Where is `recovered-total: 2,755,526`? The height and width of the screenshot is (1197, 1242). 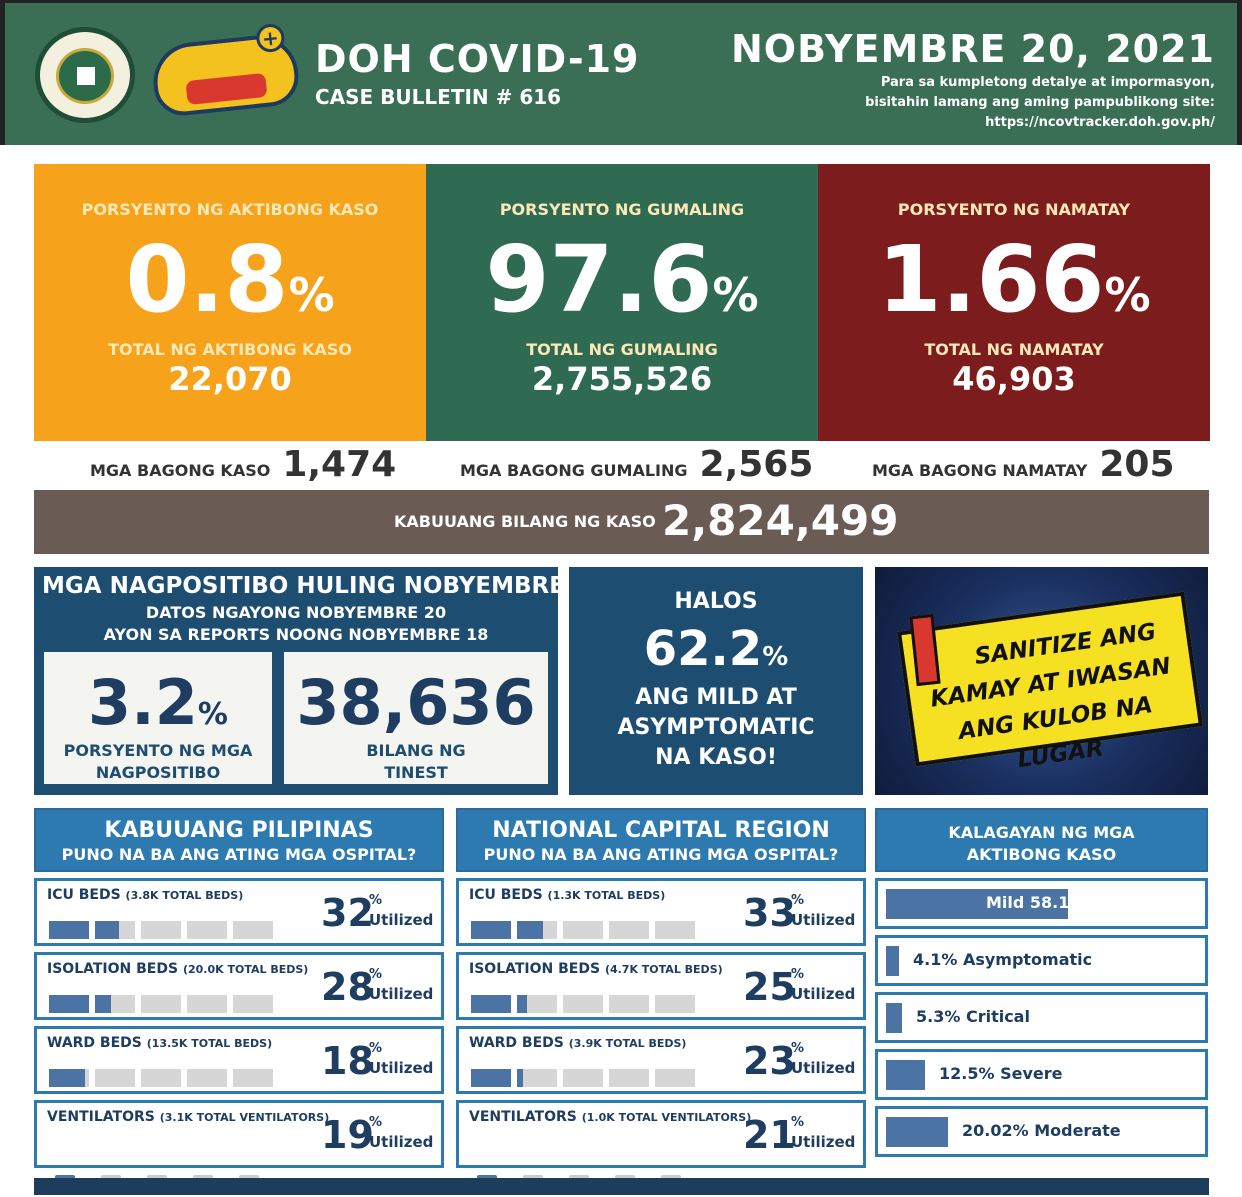
recovered-total: 2,755,526 is located at coordinates (622, 379).